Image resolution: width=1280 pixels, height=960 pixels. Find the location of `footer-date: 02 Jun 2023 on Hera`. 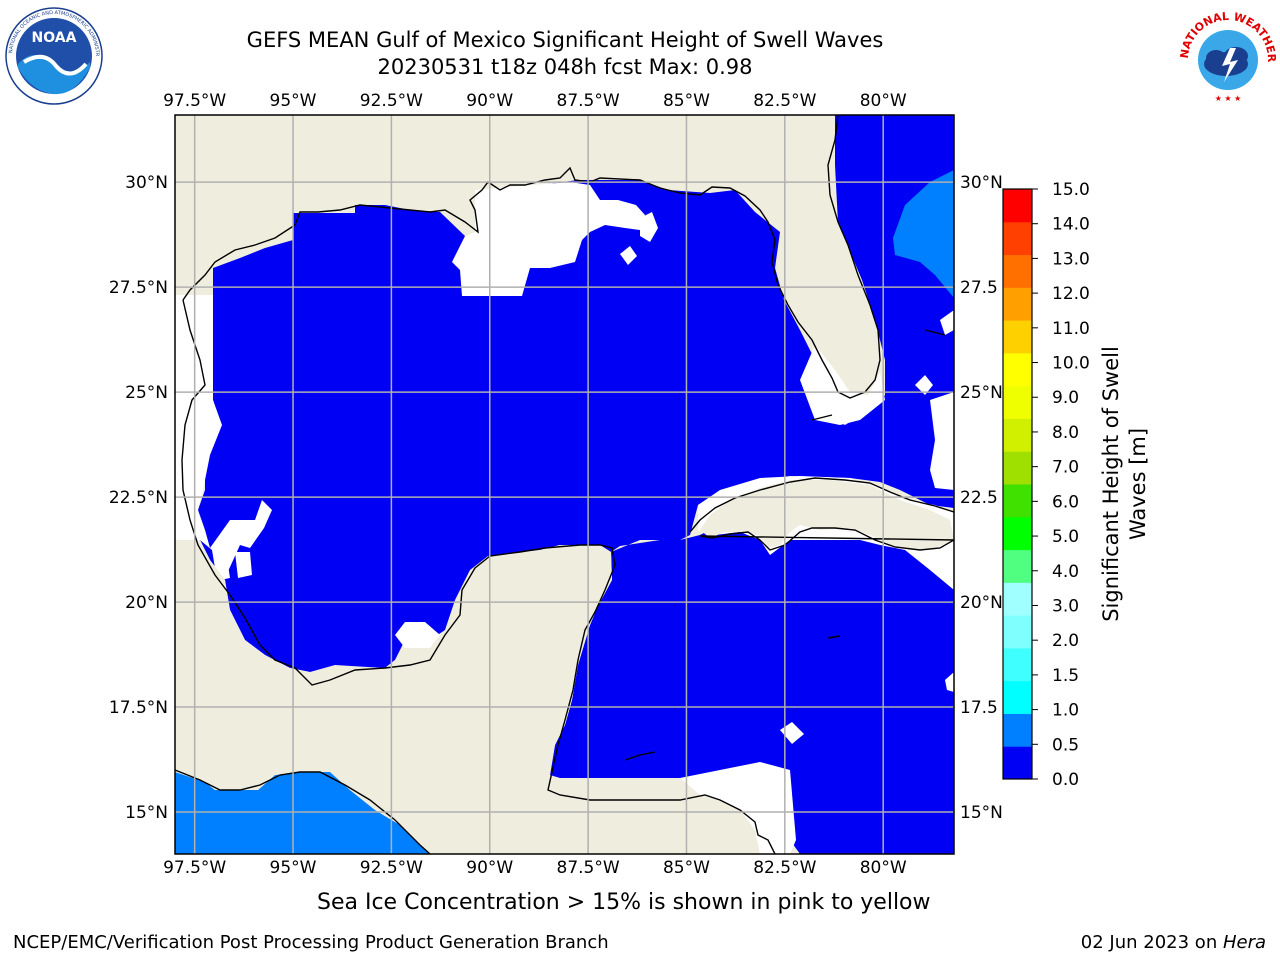

footer-date: 02 Jun 2023 on Hera is located at coordinates (1173, 942).